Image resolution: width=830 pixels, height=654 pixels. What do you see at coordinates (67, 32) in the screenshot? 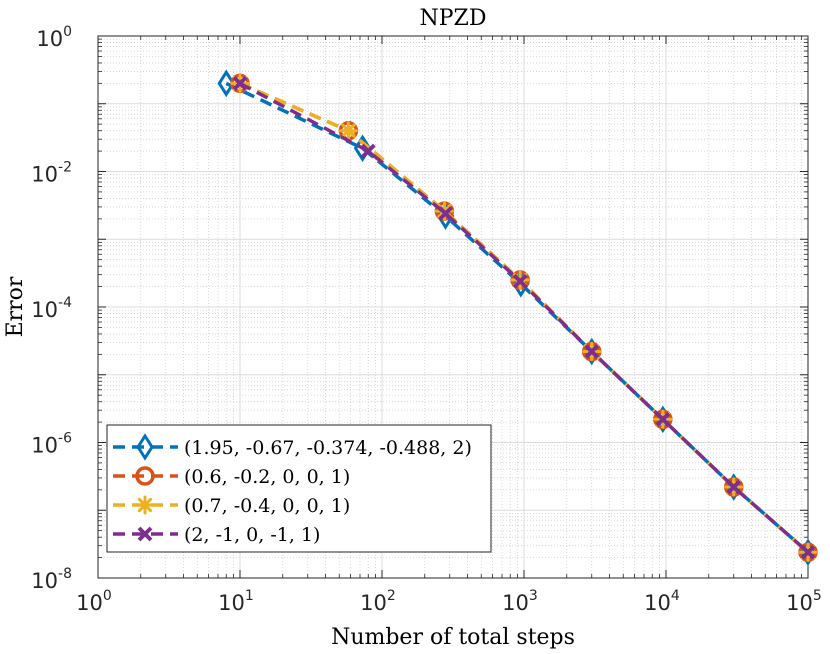
I see `y-tick-label-exponent: 0` at bounding box center [67, 32].